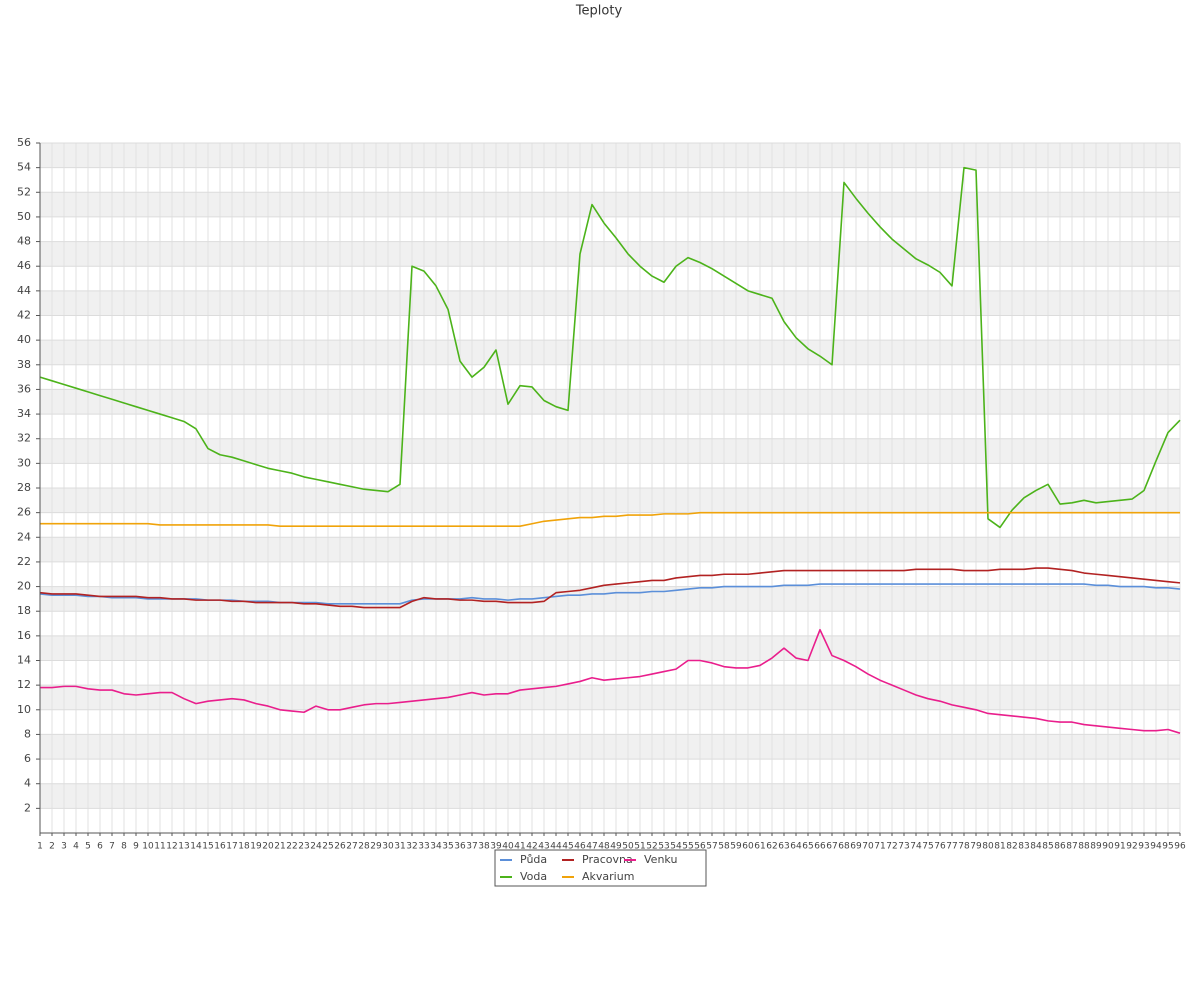  What do you see at coordinates (628, 847) in the screenshot?
I see `x-tick-label: 50` at bounding box center [628, 847].